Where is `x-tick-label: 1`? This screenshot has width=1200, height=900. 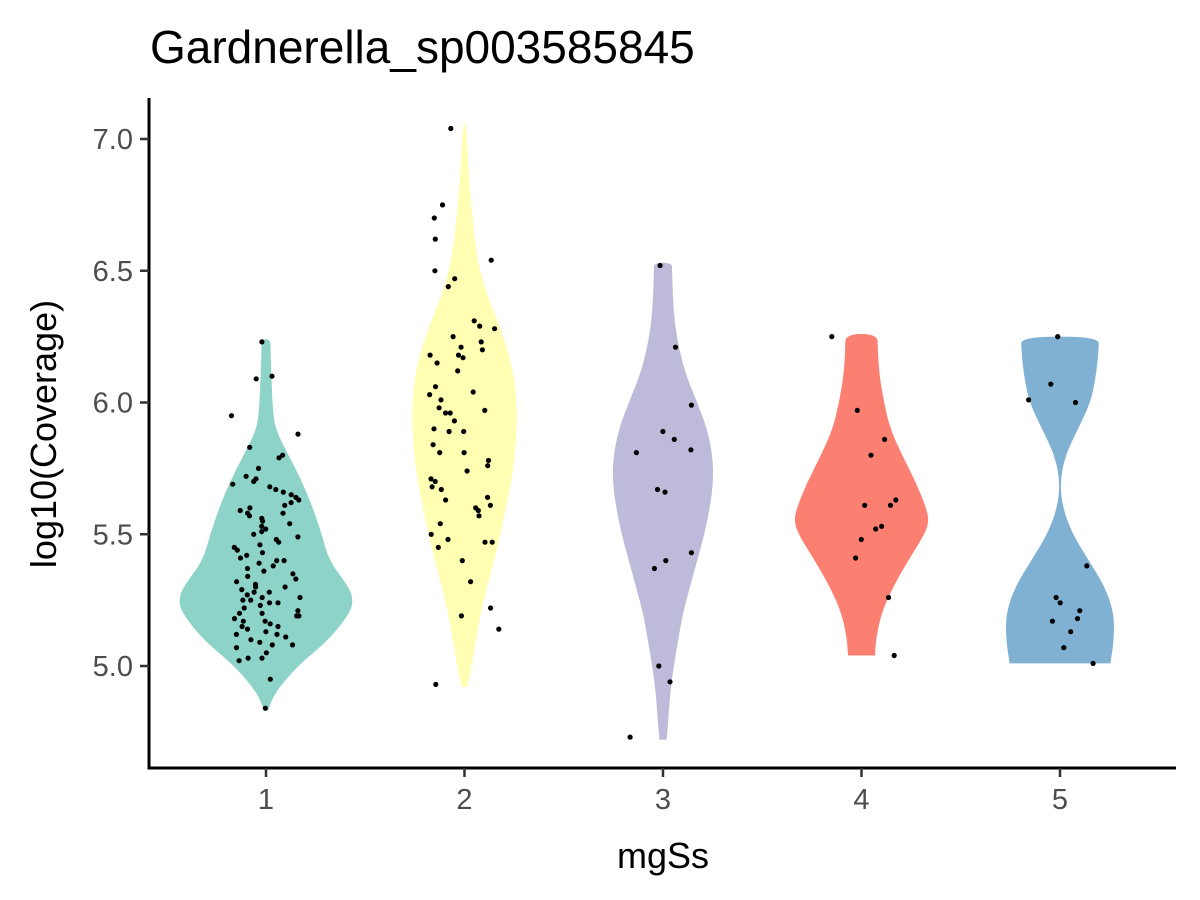 x-tick-label: 1 is located at coordinates (266, 800).